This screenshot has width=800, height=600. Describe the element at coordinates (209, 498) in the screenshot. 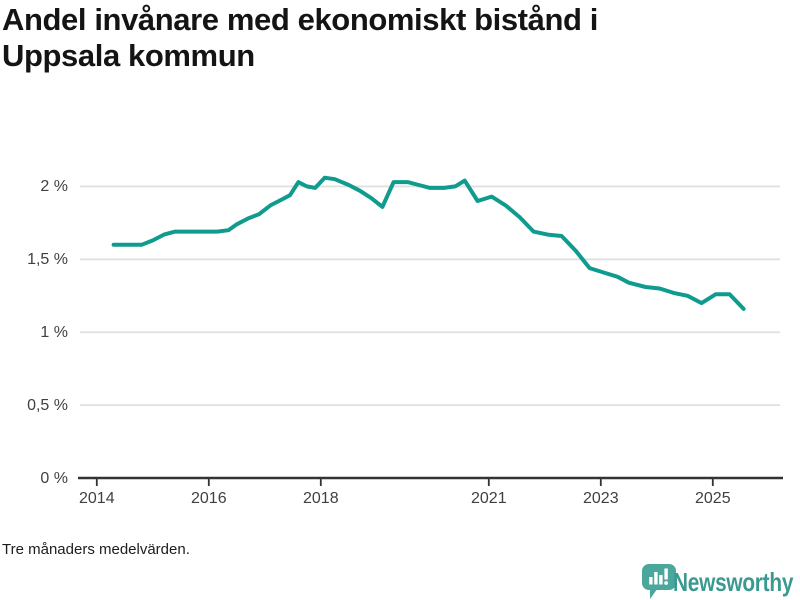

I see `x-axis-label: 2016` at that location.